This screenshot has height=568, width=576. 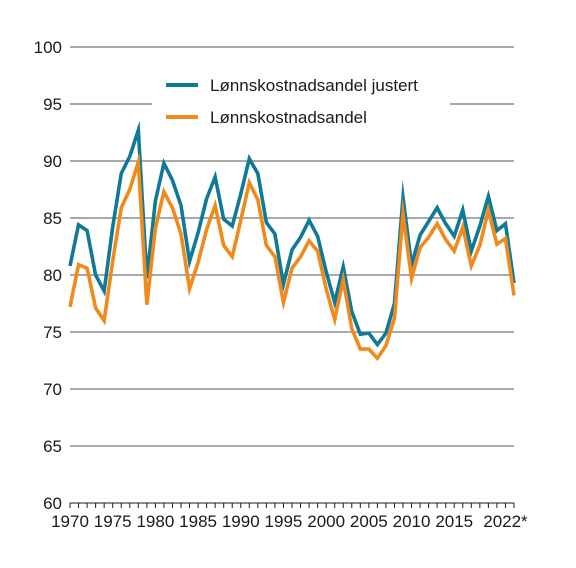 What do you see at coordinates (155, 521) in the screenshot?
I see `x-tick-label: 1980` at bounding box center [155, 521].